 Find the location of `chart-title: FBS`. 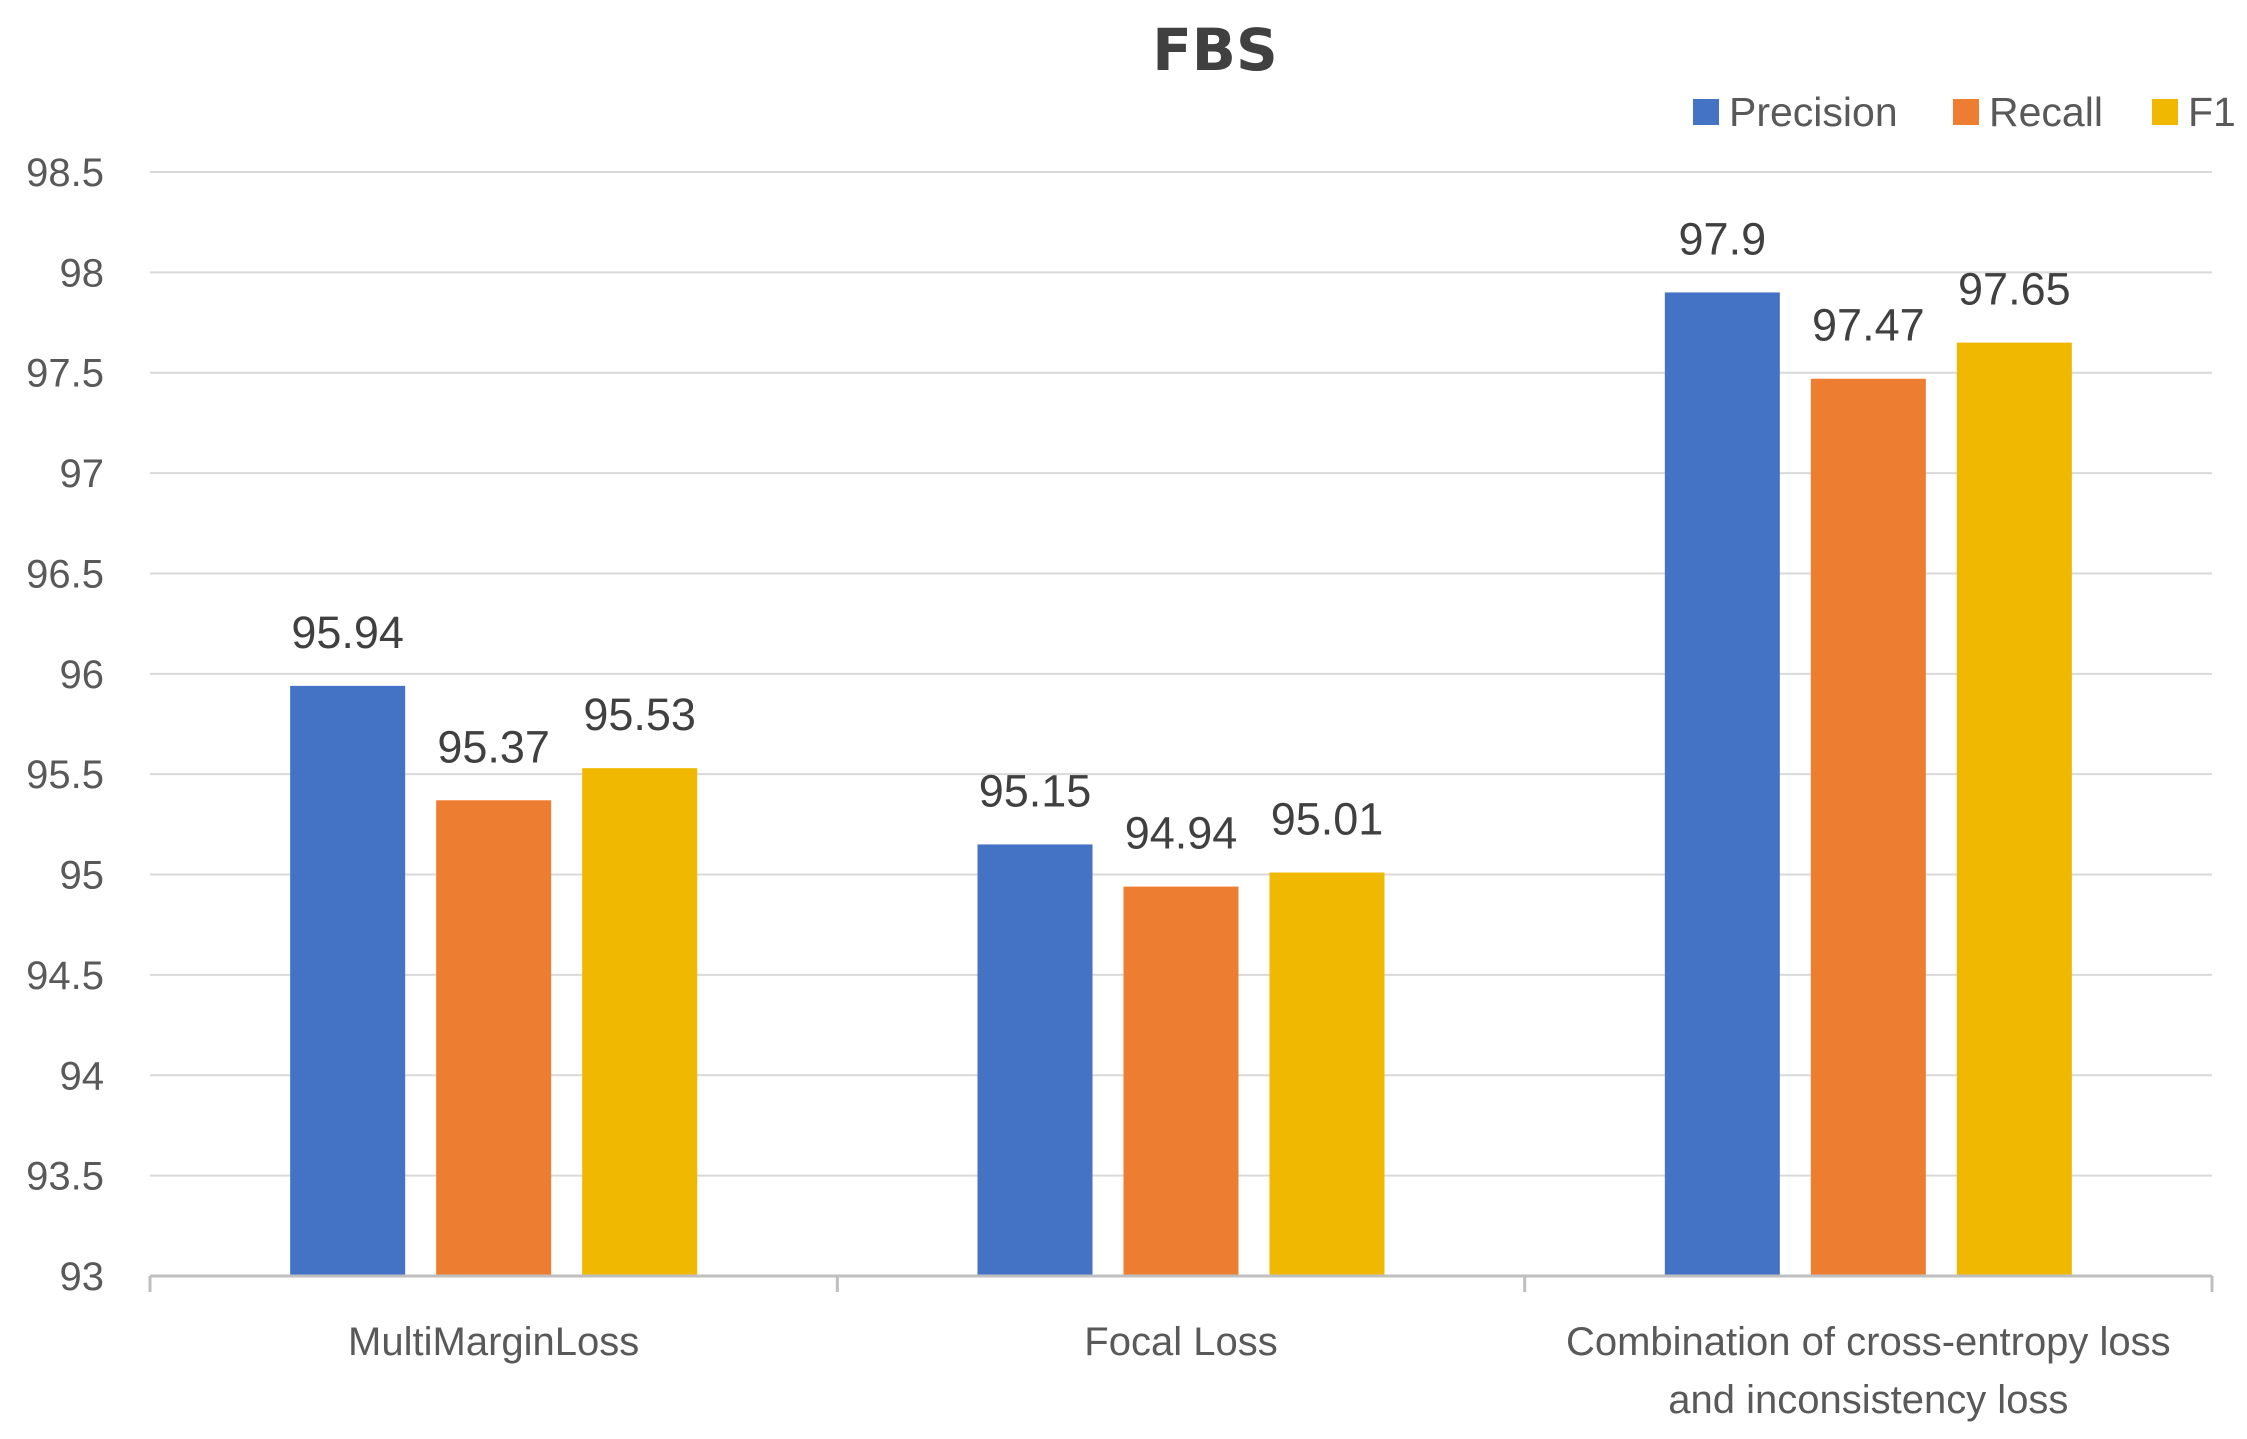

chart-title: FBS is located at coordinates (1215, 50).